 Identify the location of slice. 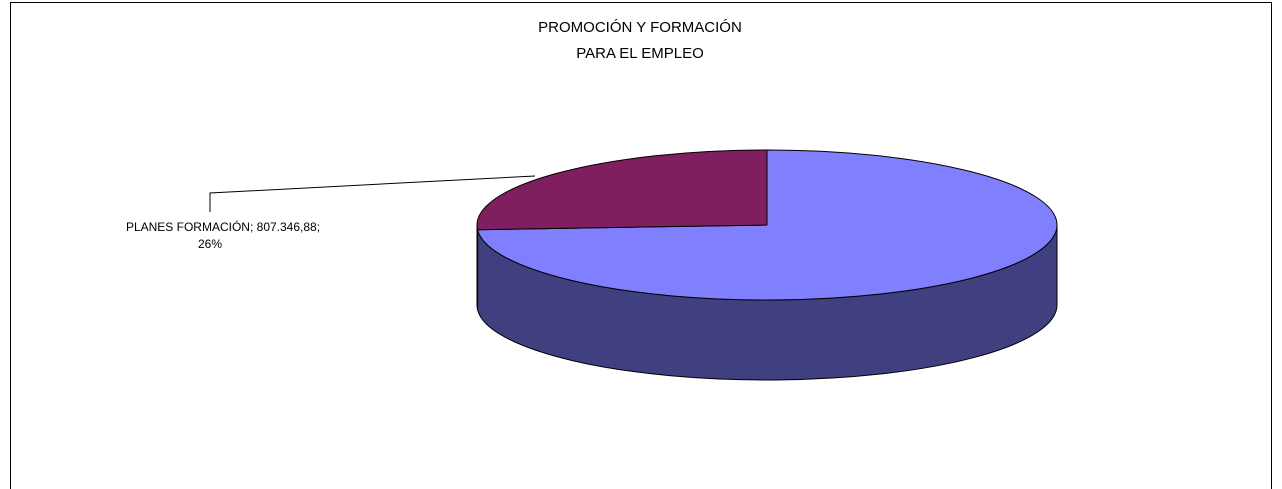
(622, 190).